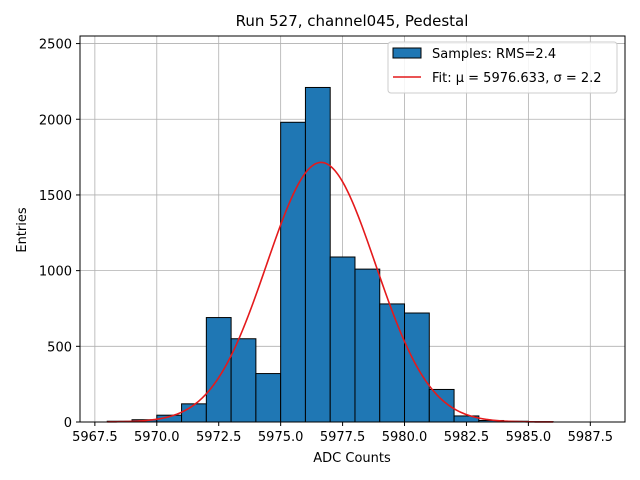 Image resolution: width=640 pixels, height=480 pixels. Describe the element at coordinates (55, 120) in the screenshot. I see `y-tick-label: 2000` at that location.